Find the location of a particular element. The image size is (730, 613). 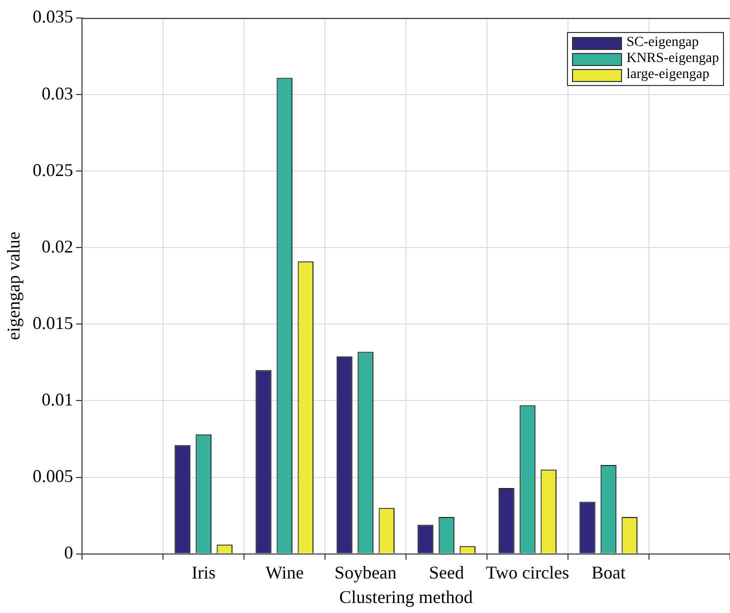

y-tick-label: 0.015 is located at coordinates (53, 322).